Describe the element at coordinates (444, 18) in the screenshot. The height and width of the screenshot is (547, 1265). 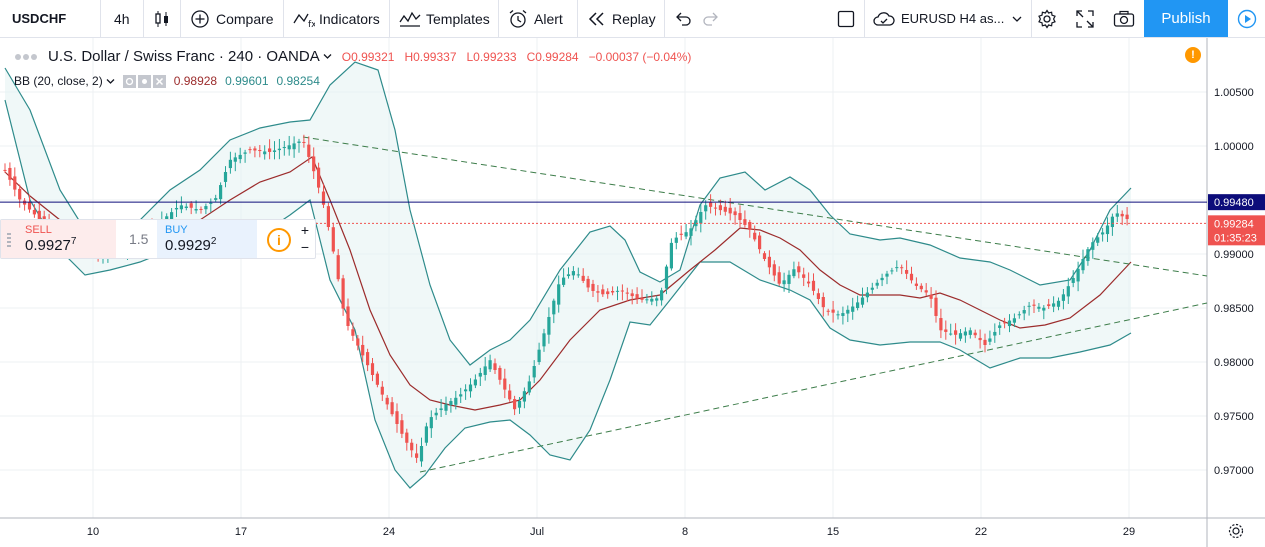
I see `templates-button: Templates` at that location.